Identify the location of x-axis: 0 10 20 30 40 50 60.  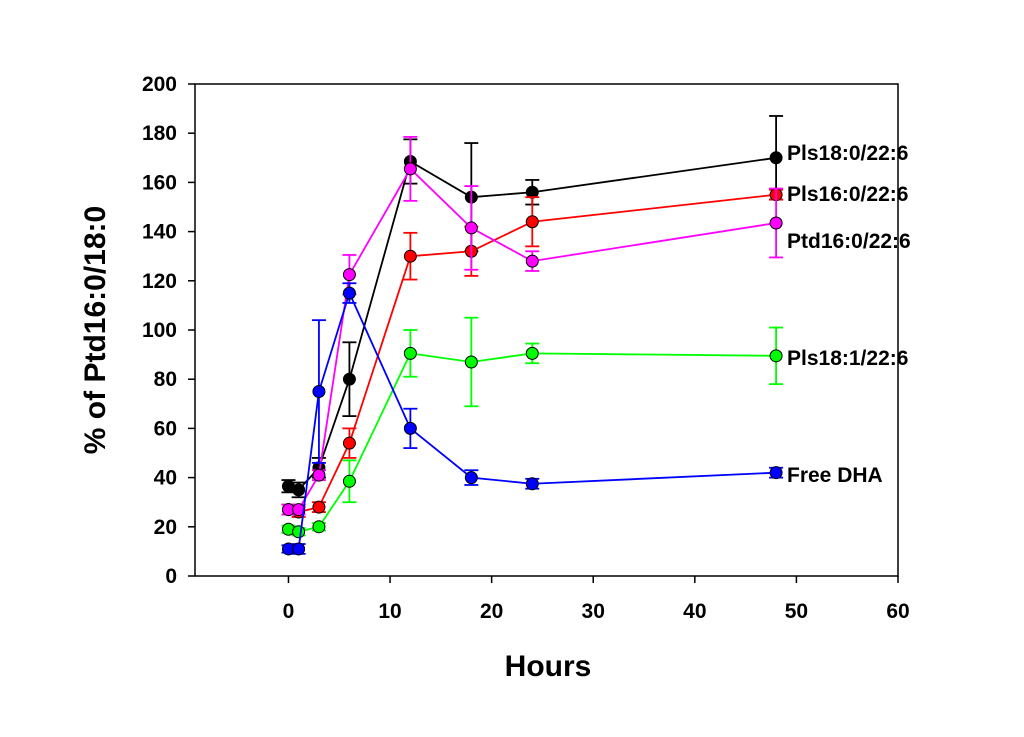
(596, 599).